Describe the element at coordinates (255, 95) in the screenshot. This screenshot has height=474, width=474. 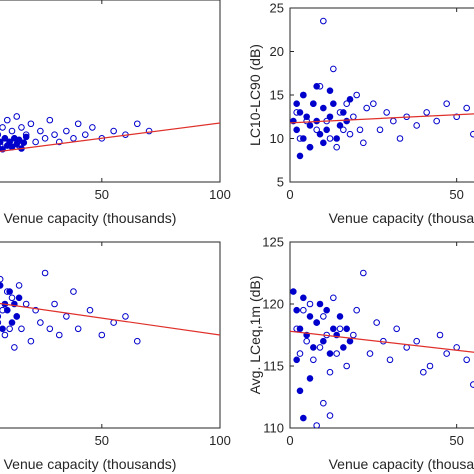
I see `y-axis-title: LC10-LC90 (dB)` at that location.